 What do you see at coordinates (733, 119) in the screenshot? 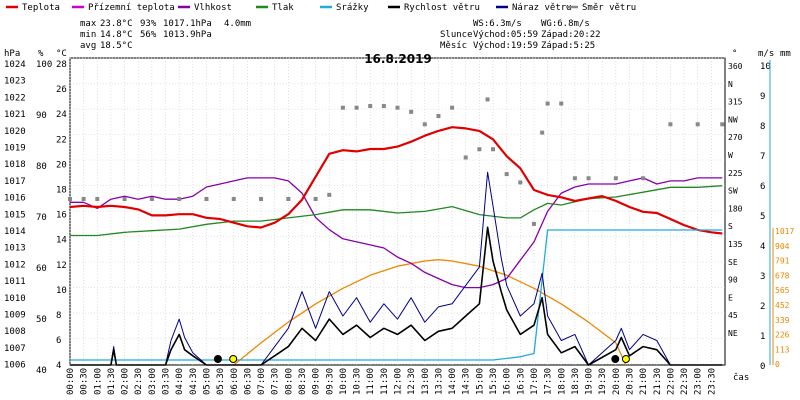
I see `direction-tick-label: NW` at bounding box center [733, 119].